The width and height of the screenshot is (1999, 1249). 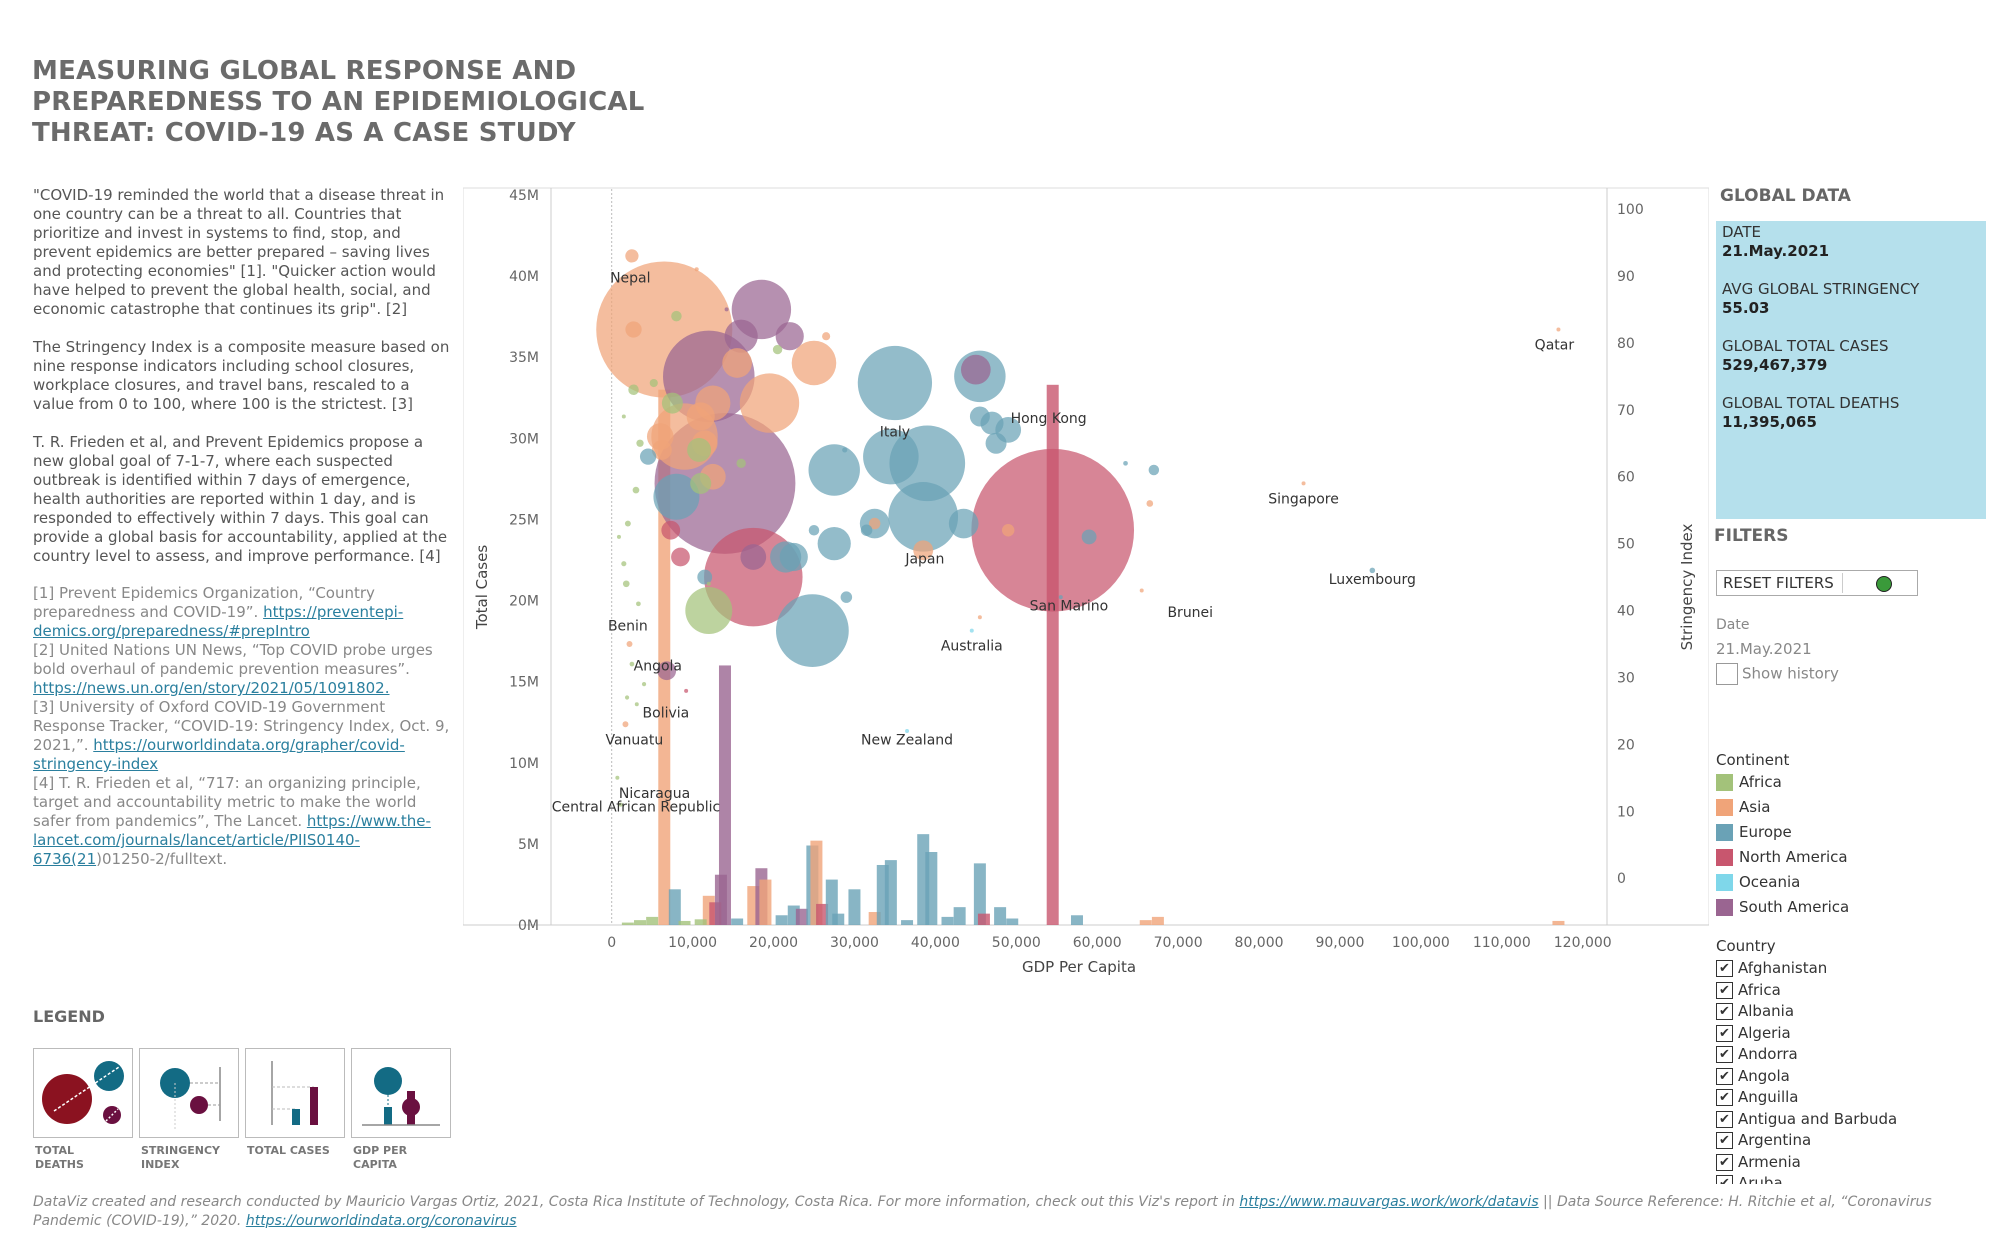 What do you see at coordinates (1764, 649) in the screenshot?
I see `date-filter-value: 21.May.2021` at bounding box center [1764, 649].